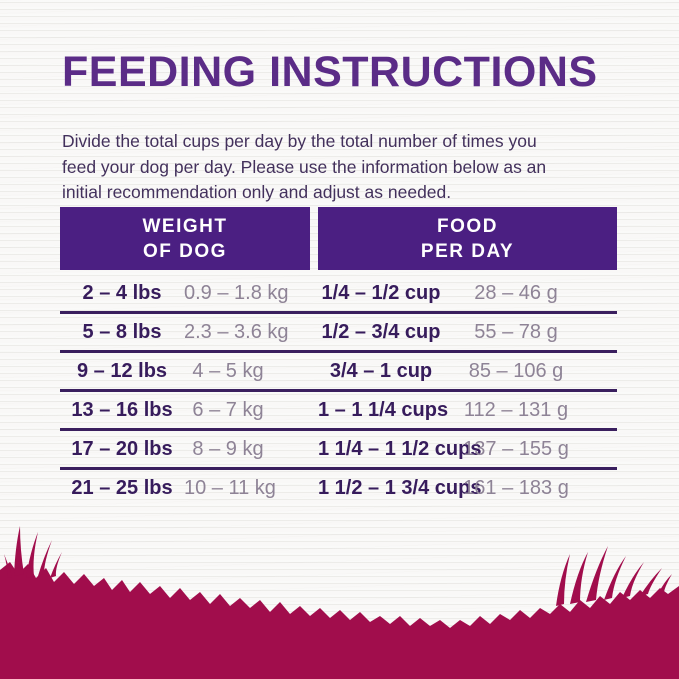 The height and width of the screenshot is (679, 679). I want to click on food-cups: 1 – 1 1/4 cups, so click(383, 409).